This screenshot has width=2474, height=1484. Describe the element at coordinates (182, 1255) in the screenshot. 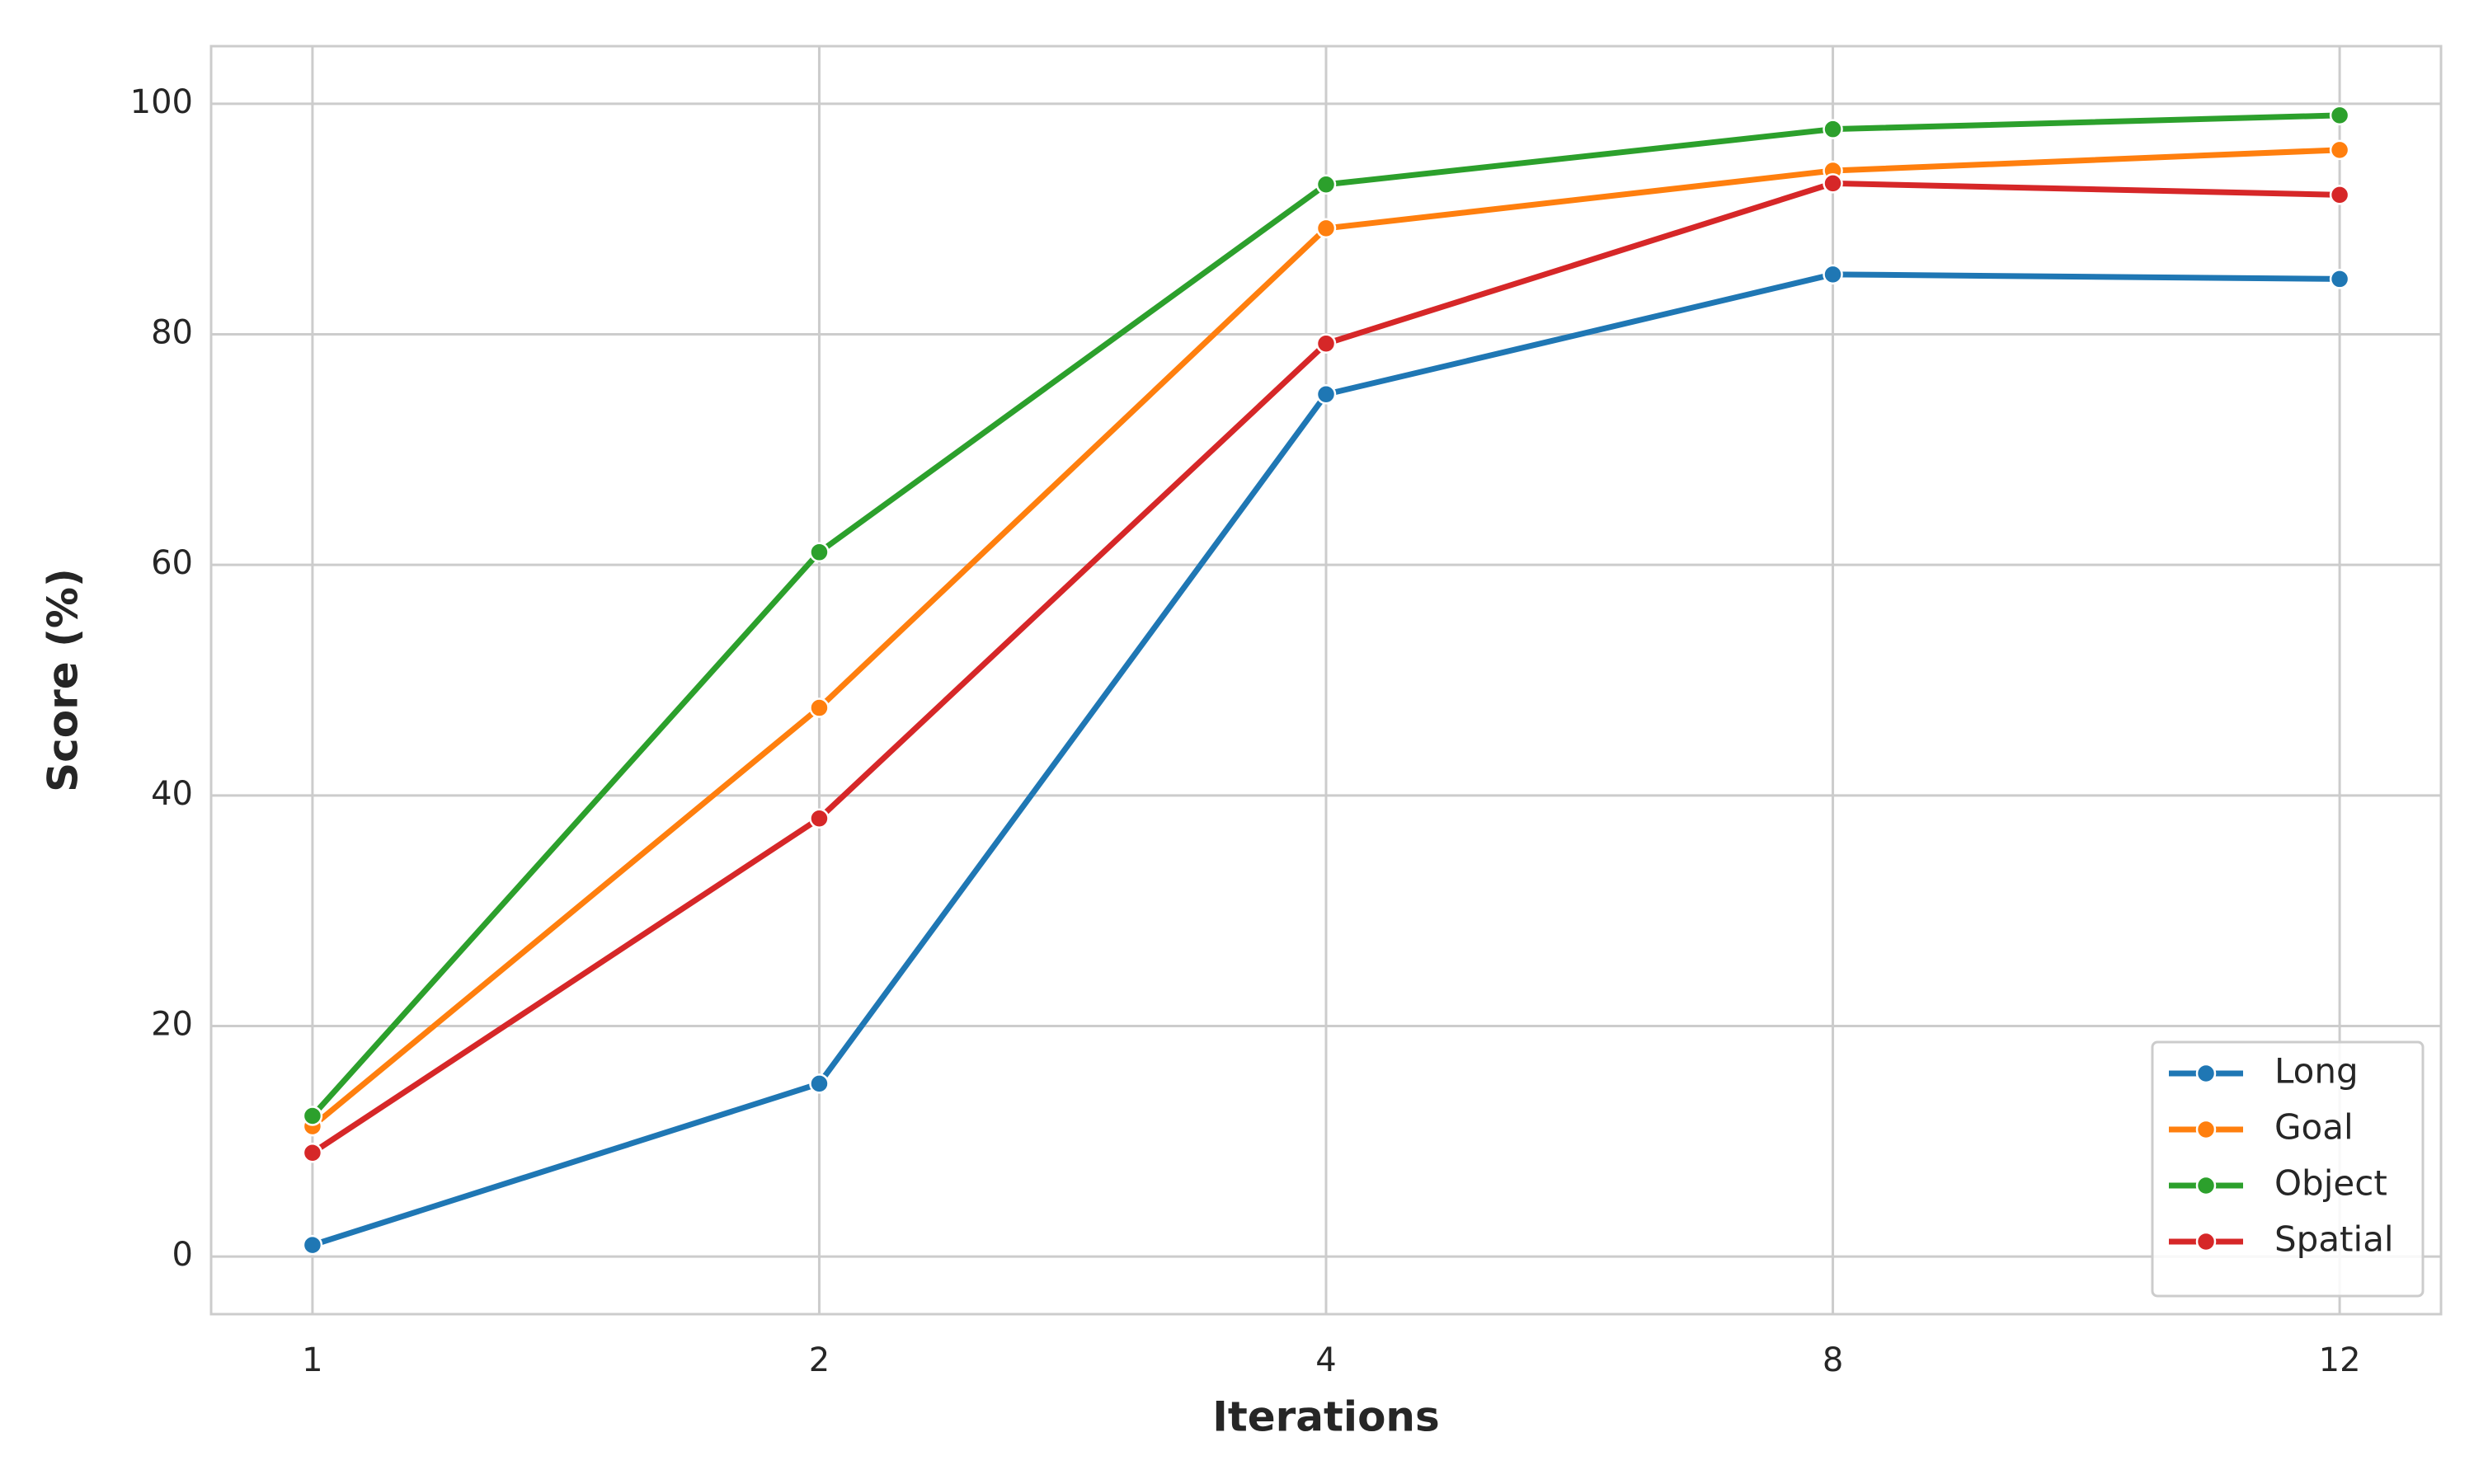

I see `y-tick-label: 0` at that location.